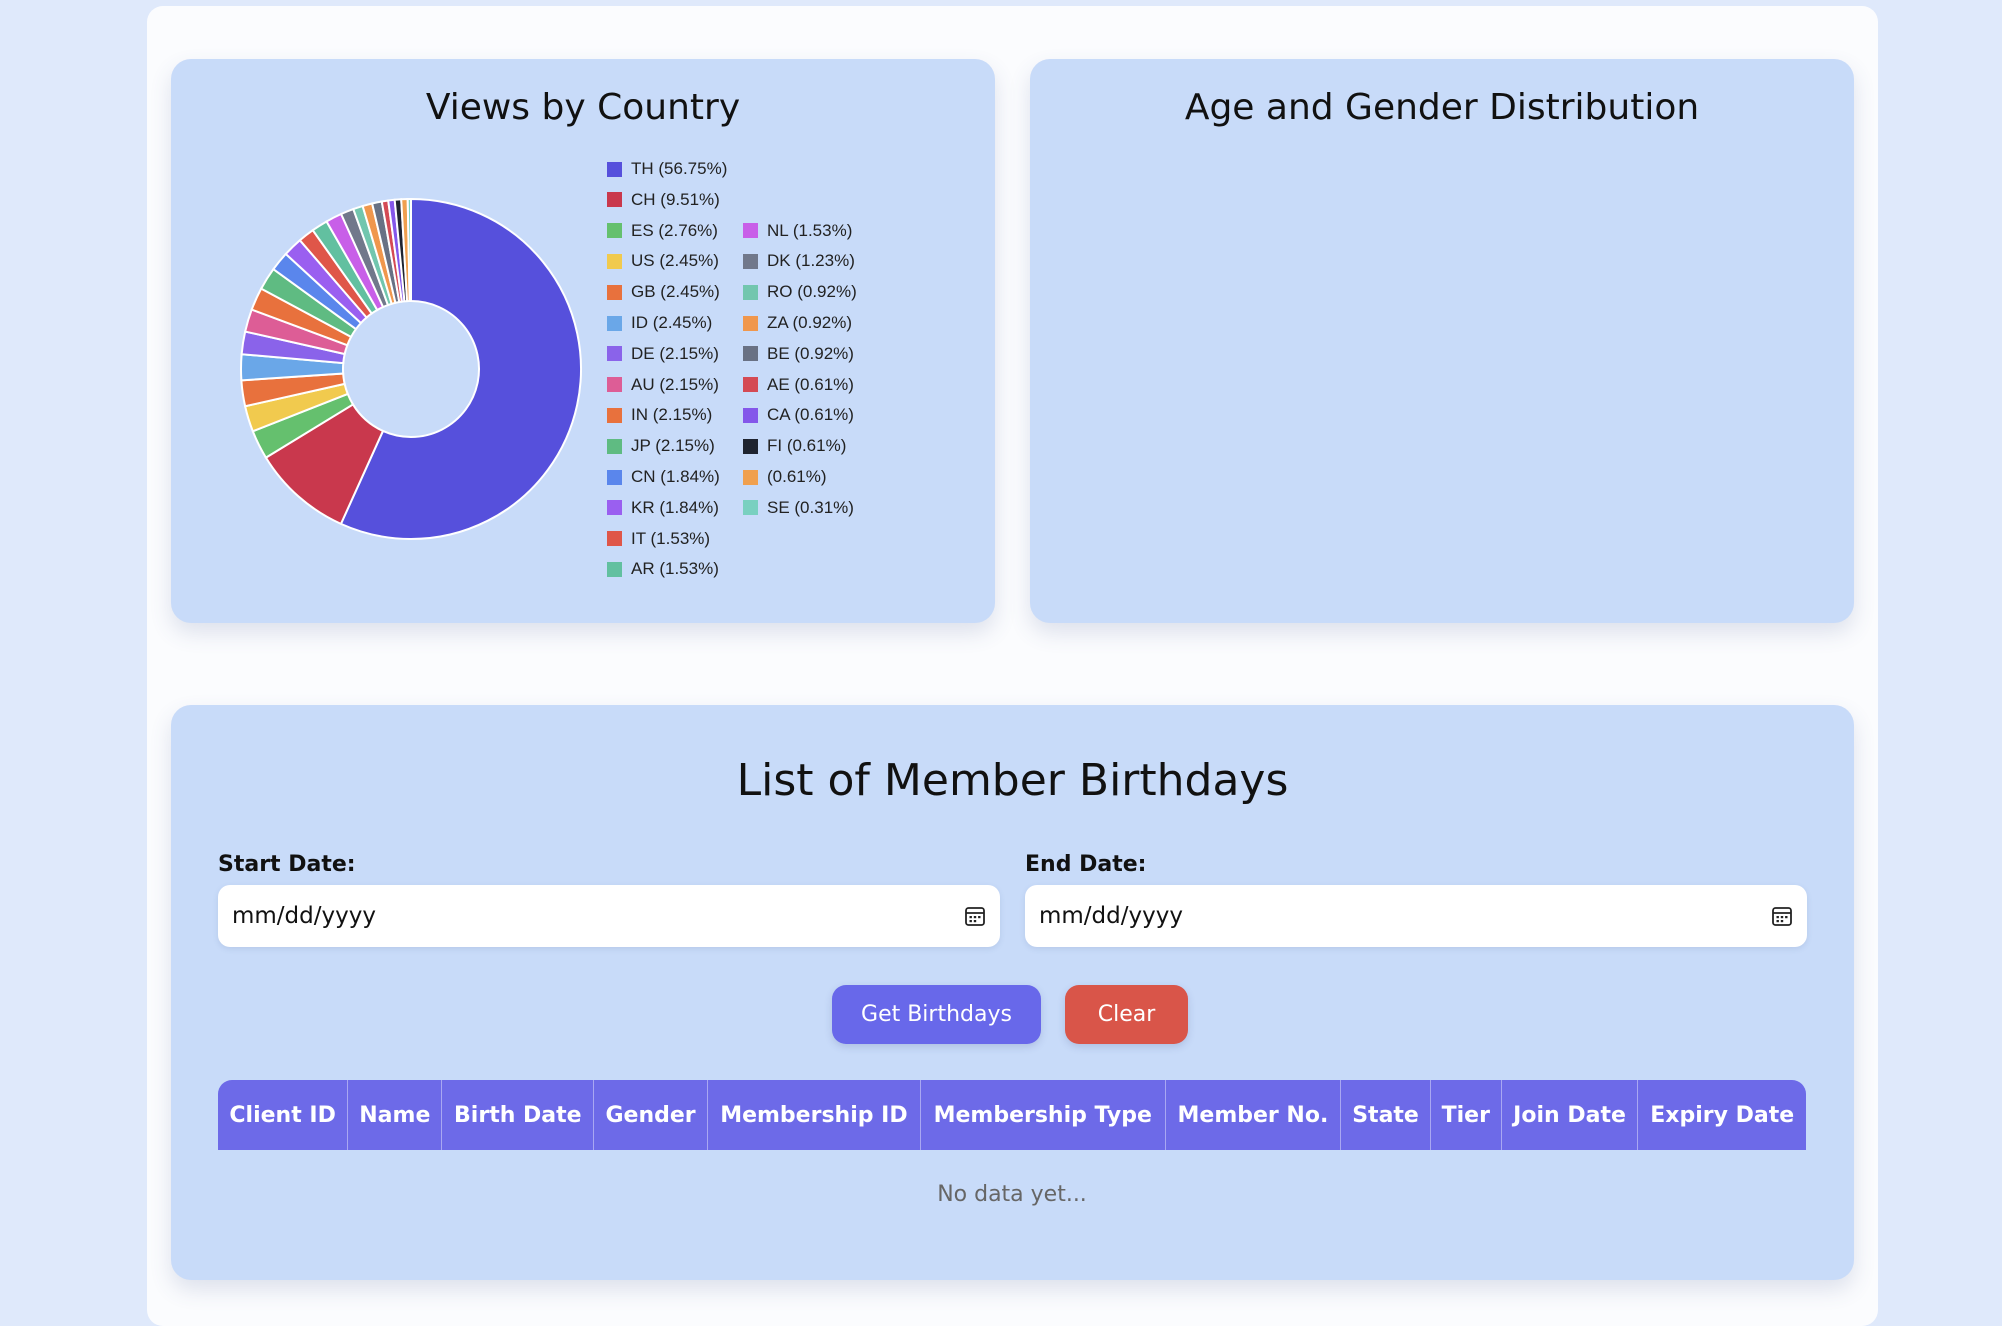  I want to click on legend-label: RO (0.92%), so click(812, 292).